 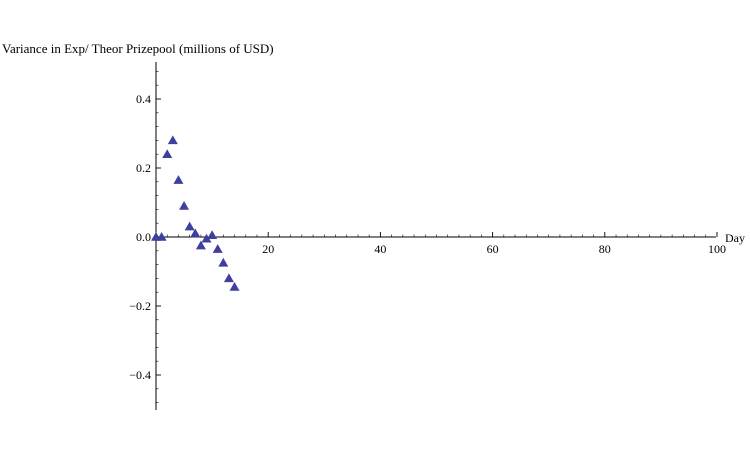 What do you see at coordinates (143, 99) in the screenshot?
I see `y-tick-label: 0.4` at bounding box center [143, 99].